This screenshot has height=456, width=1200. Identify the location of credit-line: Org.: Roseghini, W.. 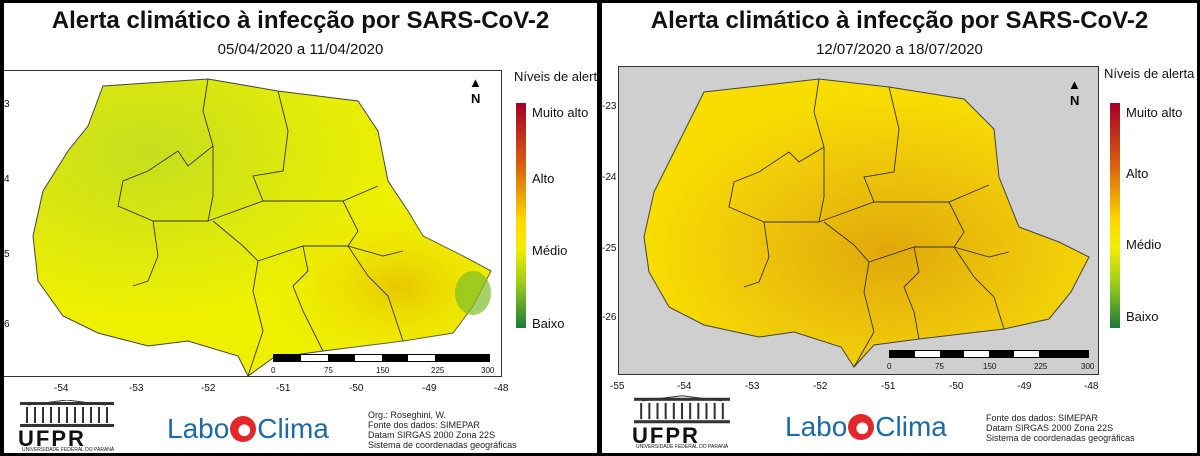
(407, 415).